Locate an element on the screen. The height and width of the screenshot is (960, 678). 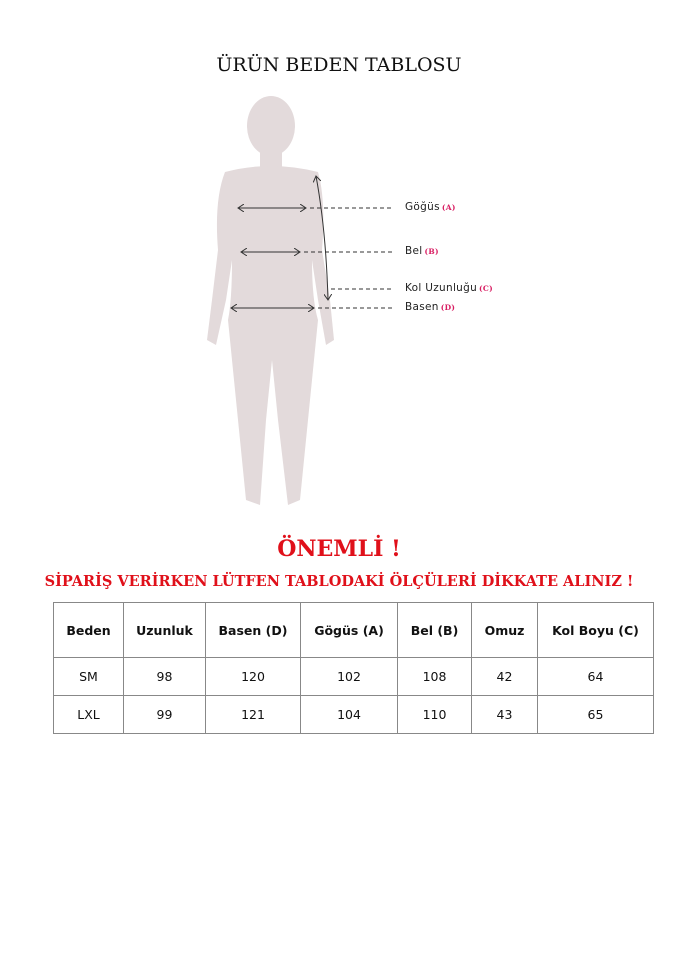
page-title: ÜRÜN BEDEN TABLOSU is located at coordinates (339, 65).